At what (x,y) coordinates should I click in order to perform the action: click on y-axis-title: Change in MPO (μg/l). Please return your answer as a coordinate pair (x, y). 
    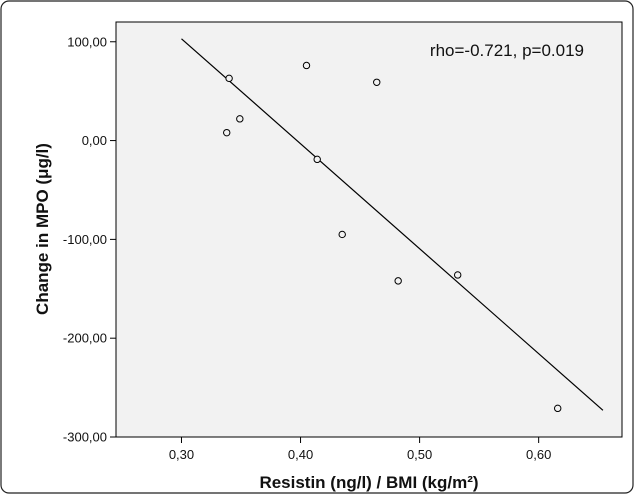
    Looking at the image, I should click on (42, 229).